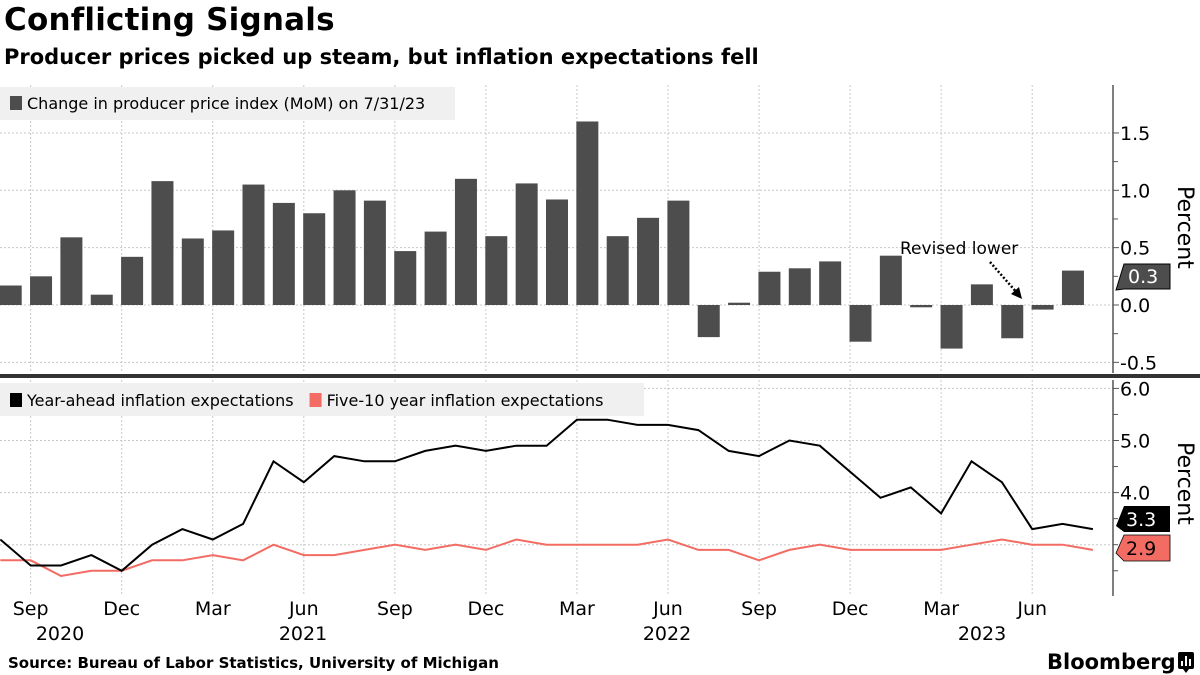  Describe the element at coordinates (465, 400) in the screenshot. I see `five-10-legend-label: Five-10 year inflation expectations` at that location.